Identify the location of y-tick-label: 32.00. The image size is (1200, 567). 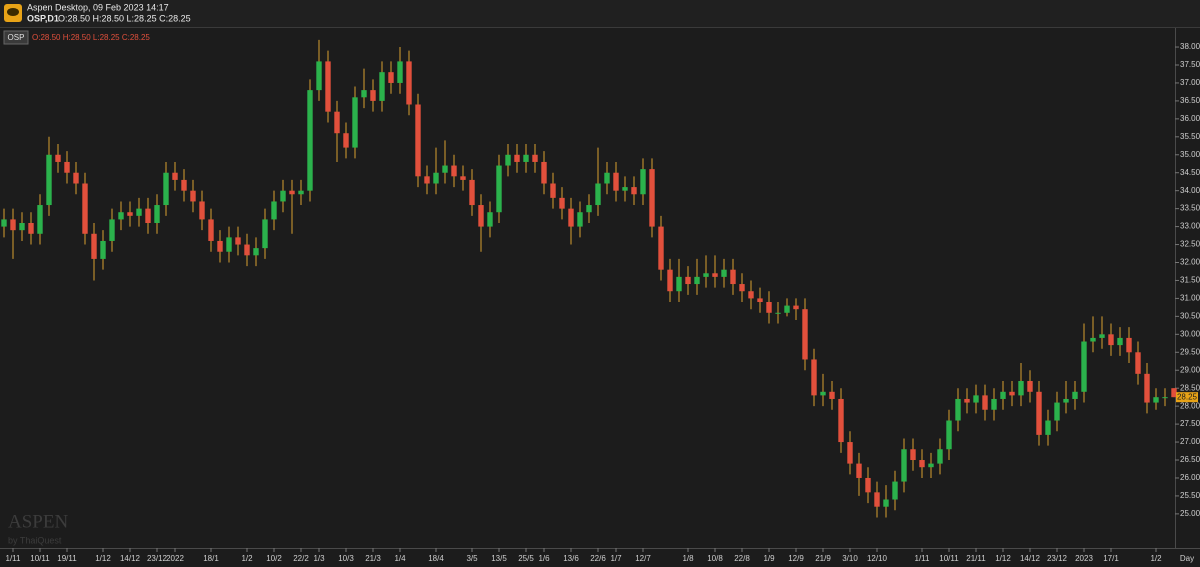
(1190, 262).